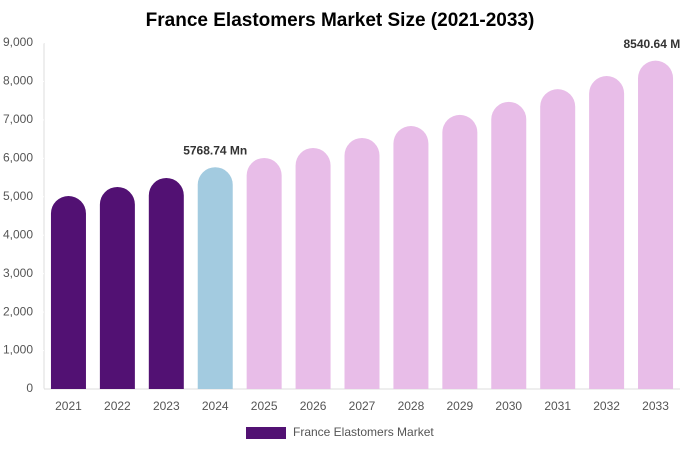 This screenshot has height=450, width=680. Describe the element at coordinates (166, 406) in the screenshot. I see `x-tick-label: 2023` at that location.